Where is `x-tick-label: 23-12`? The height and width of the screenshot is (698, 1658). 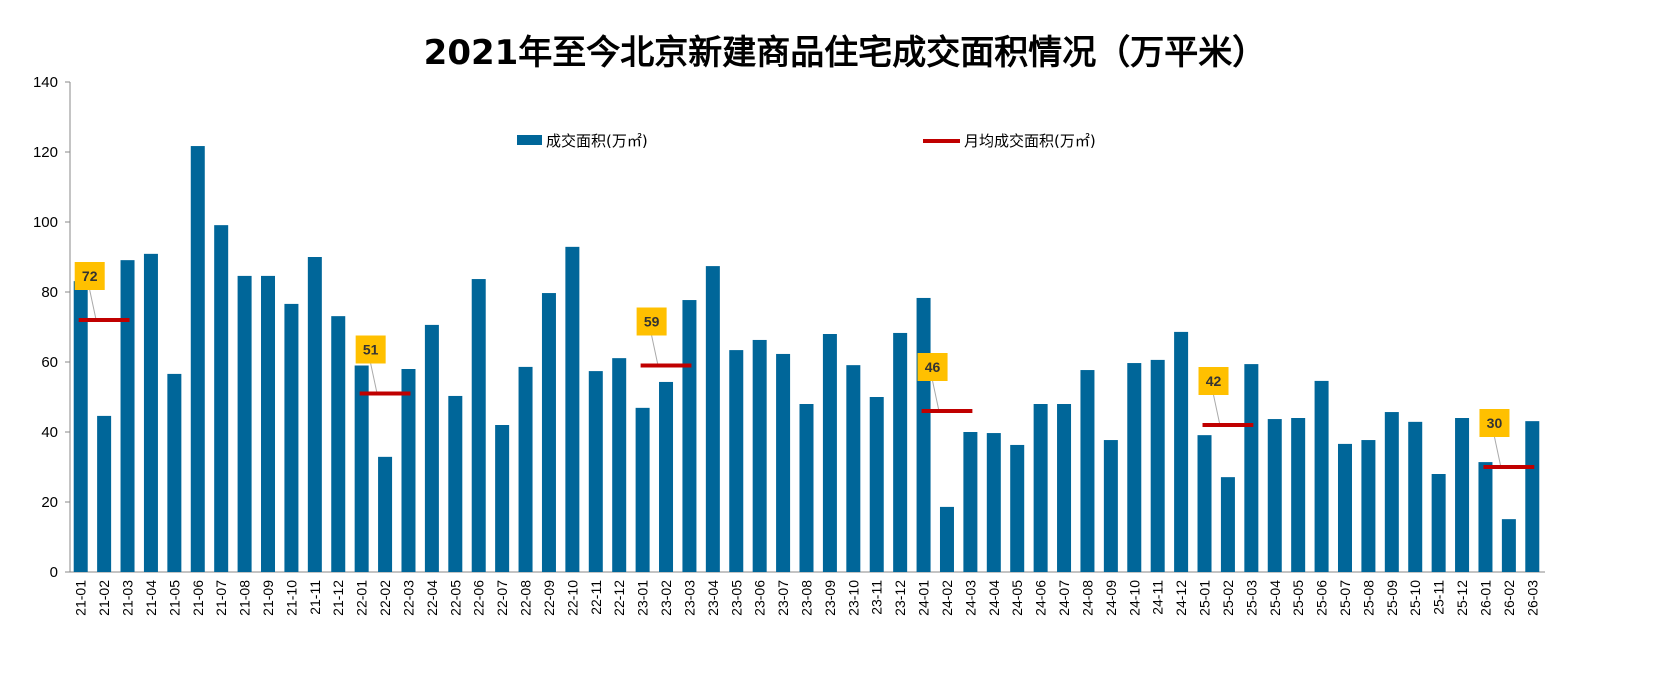 x-tick-label: 23-12 is located at coordinates (900, 598).